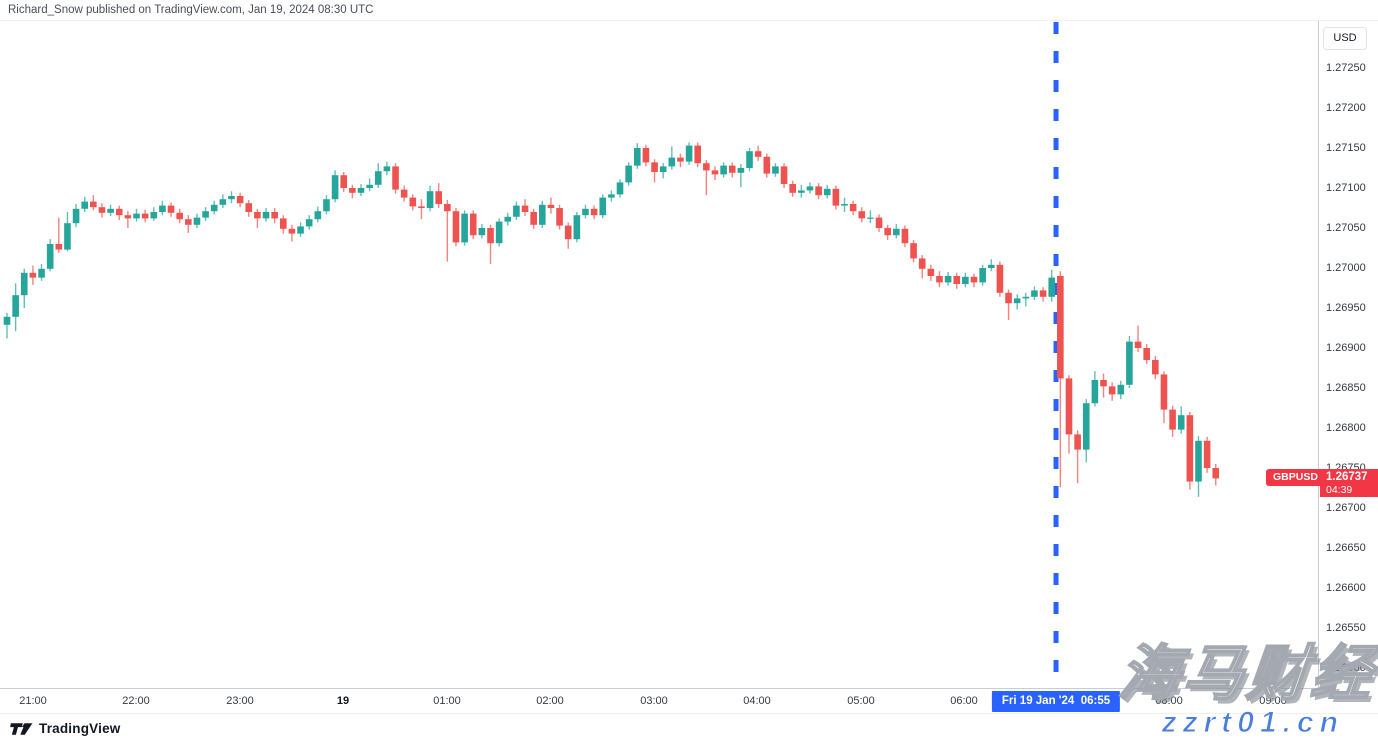 The image size is (1378, 742). Describe the element at coordinates (1346, 548) in the screenshot. I see `price-tick-label: 1.26650` at that location.